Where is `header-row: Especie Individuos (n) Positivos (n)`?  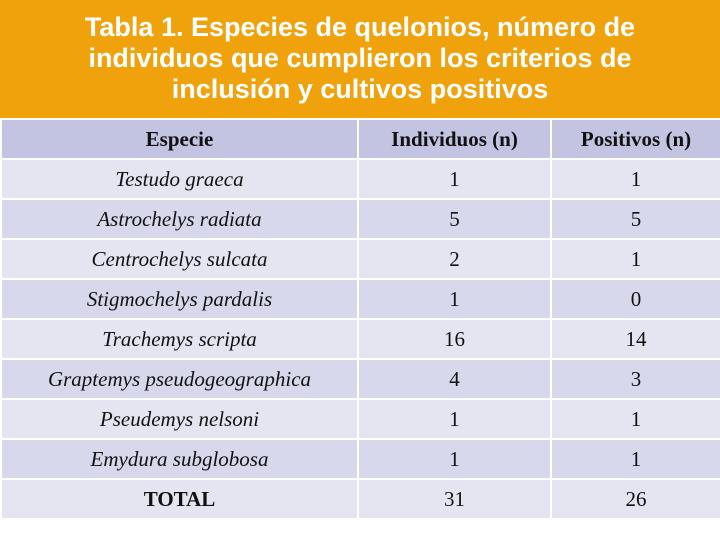 header-row: Especie Individuos (n) Positivos (n) is located at coordinates (360, 139).